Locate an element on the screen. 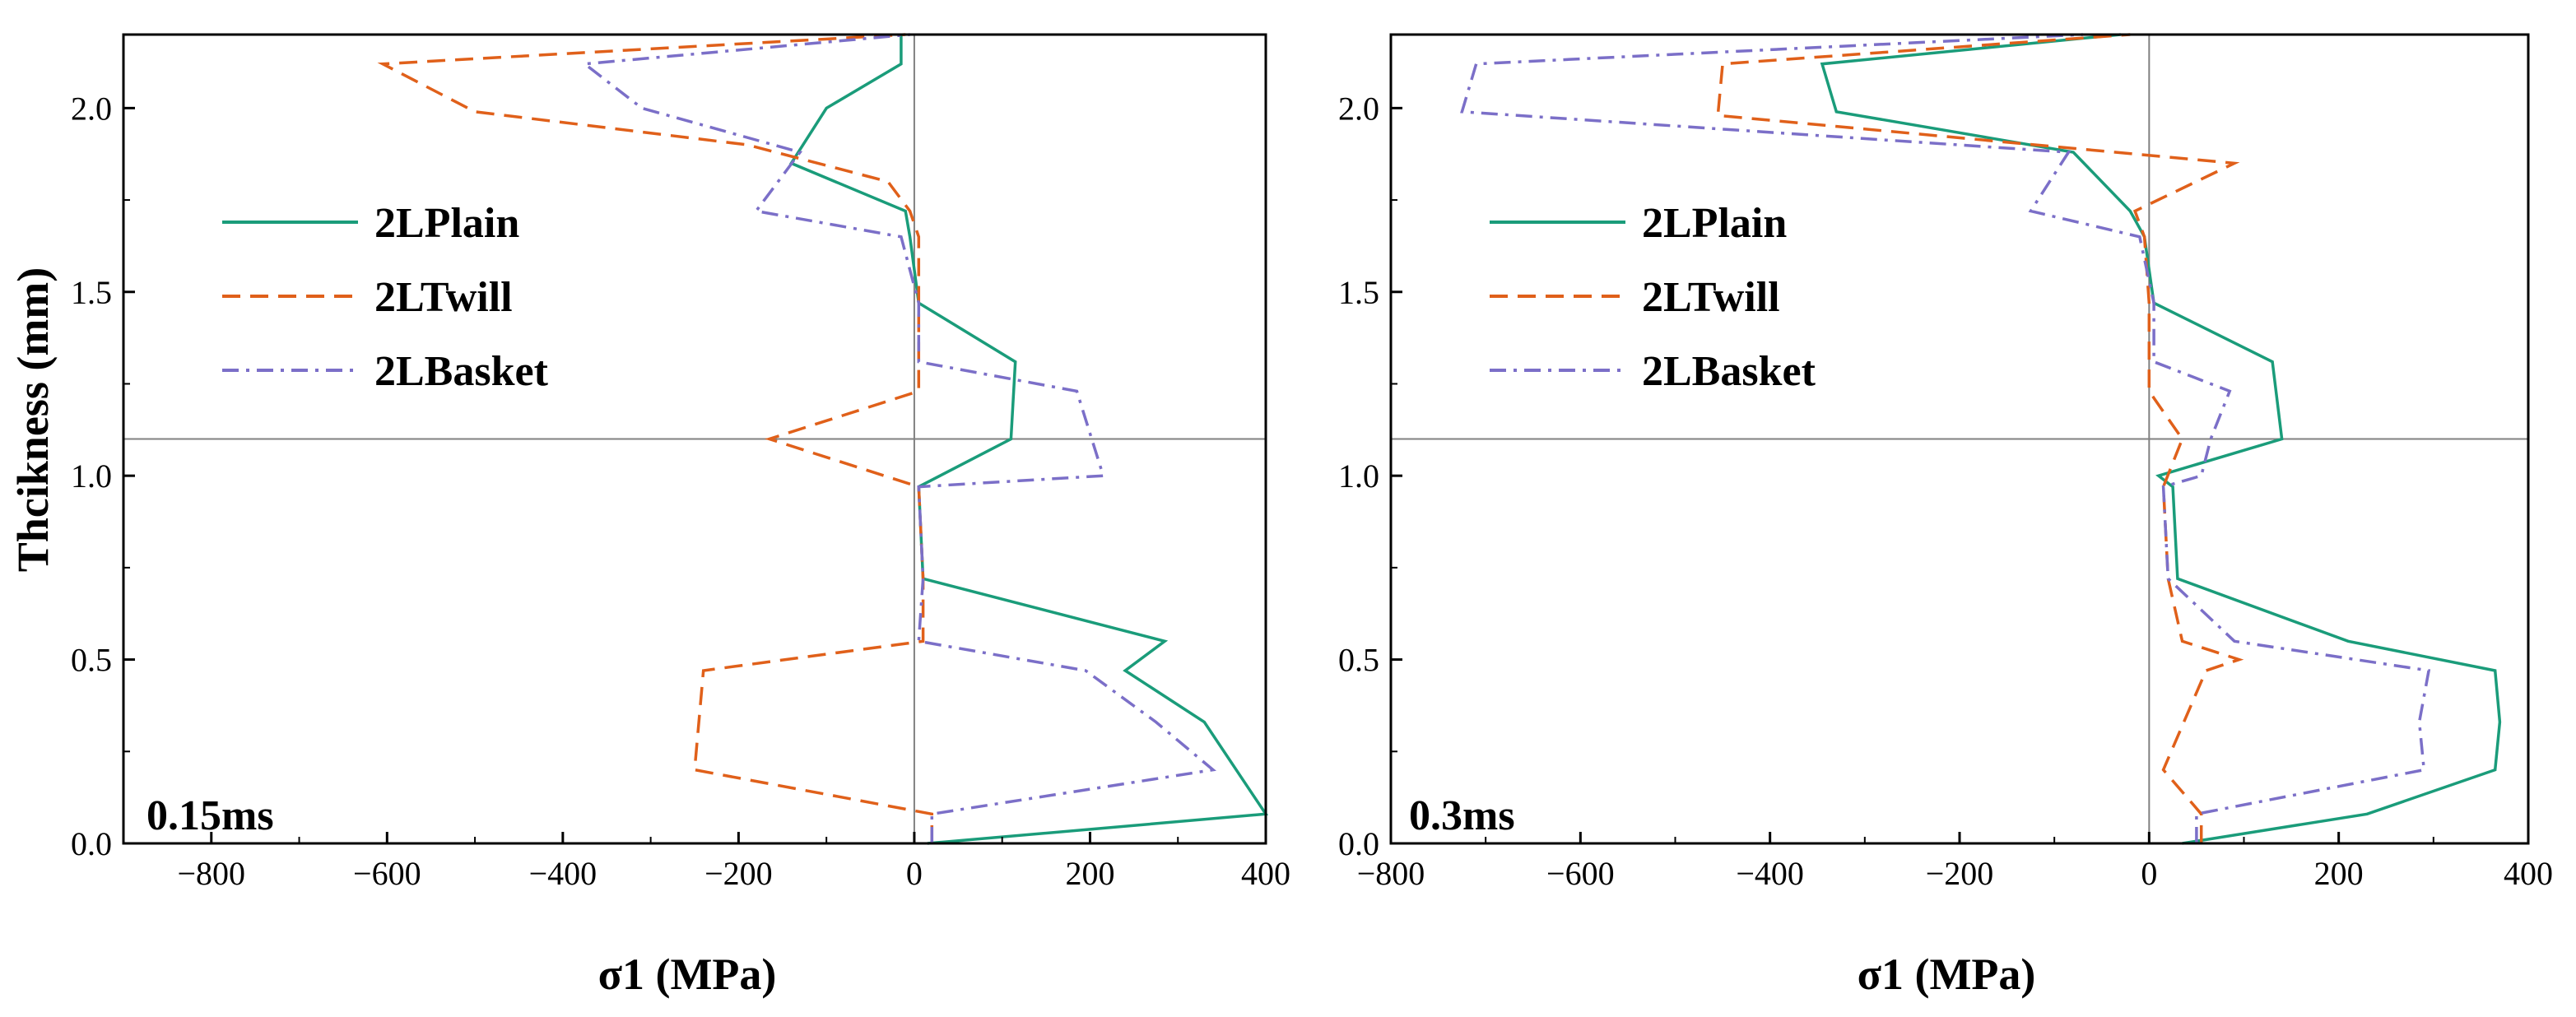 The height and width of the screenshot is (1017, 2576). y-axis-title: Thcikness (mm) is located at coordinates (33, 420).